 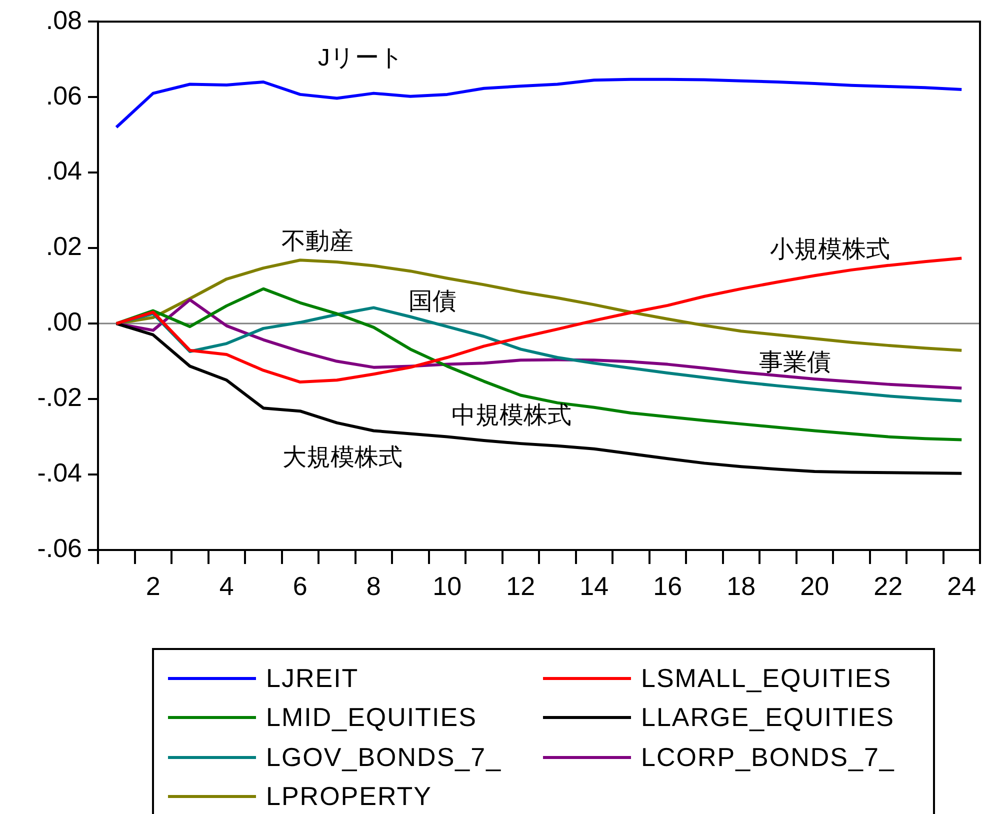 What do you see at coordinates (373, 585) in the screenshot?
I see `x-tick-label: 8` at bounding box center [373, 585].